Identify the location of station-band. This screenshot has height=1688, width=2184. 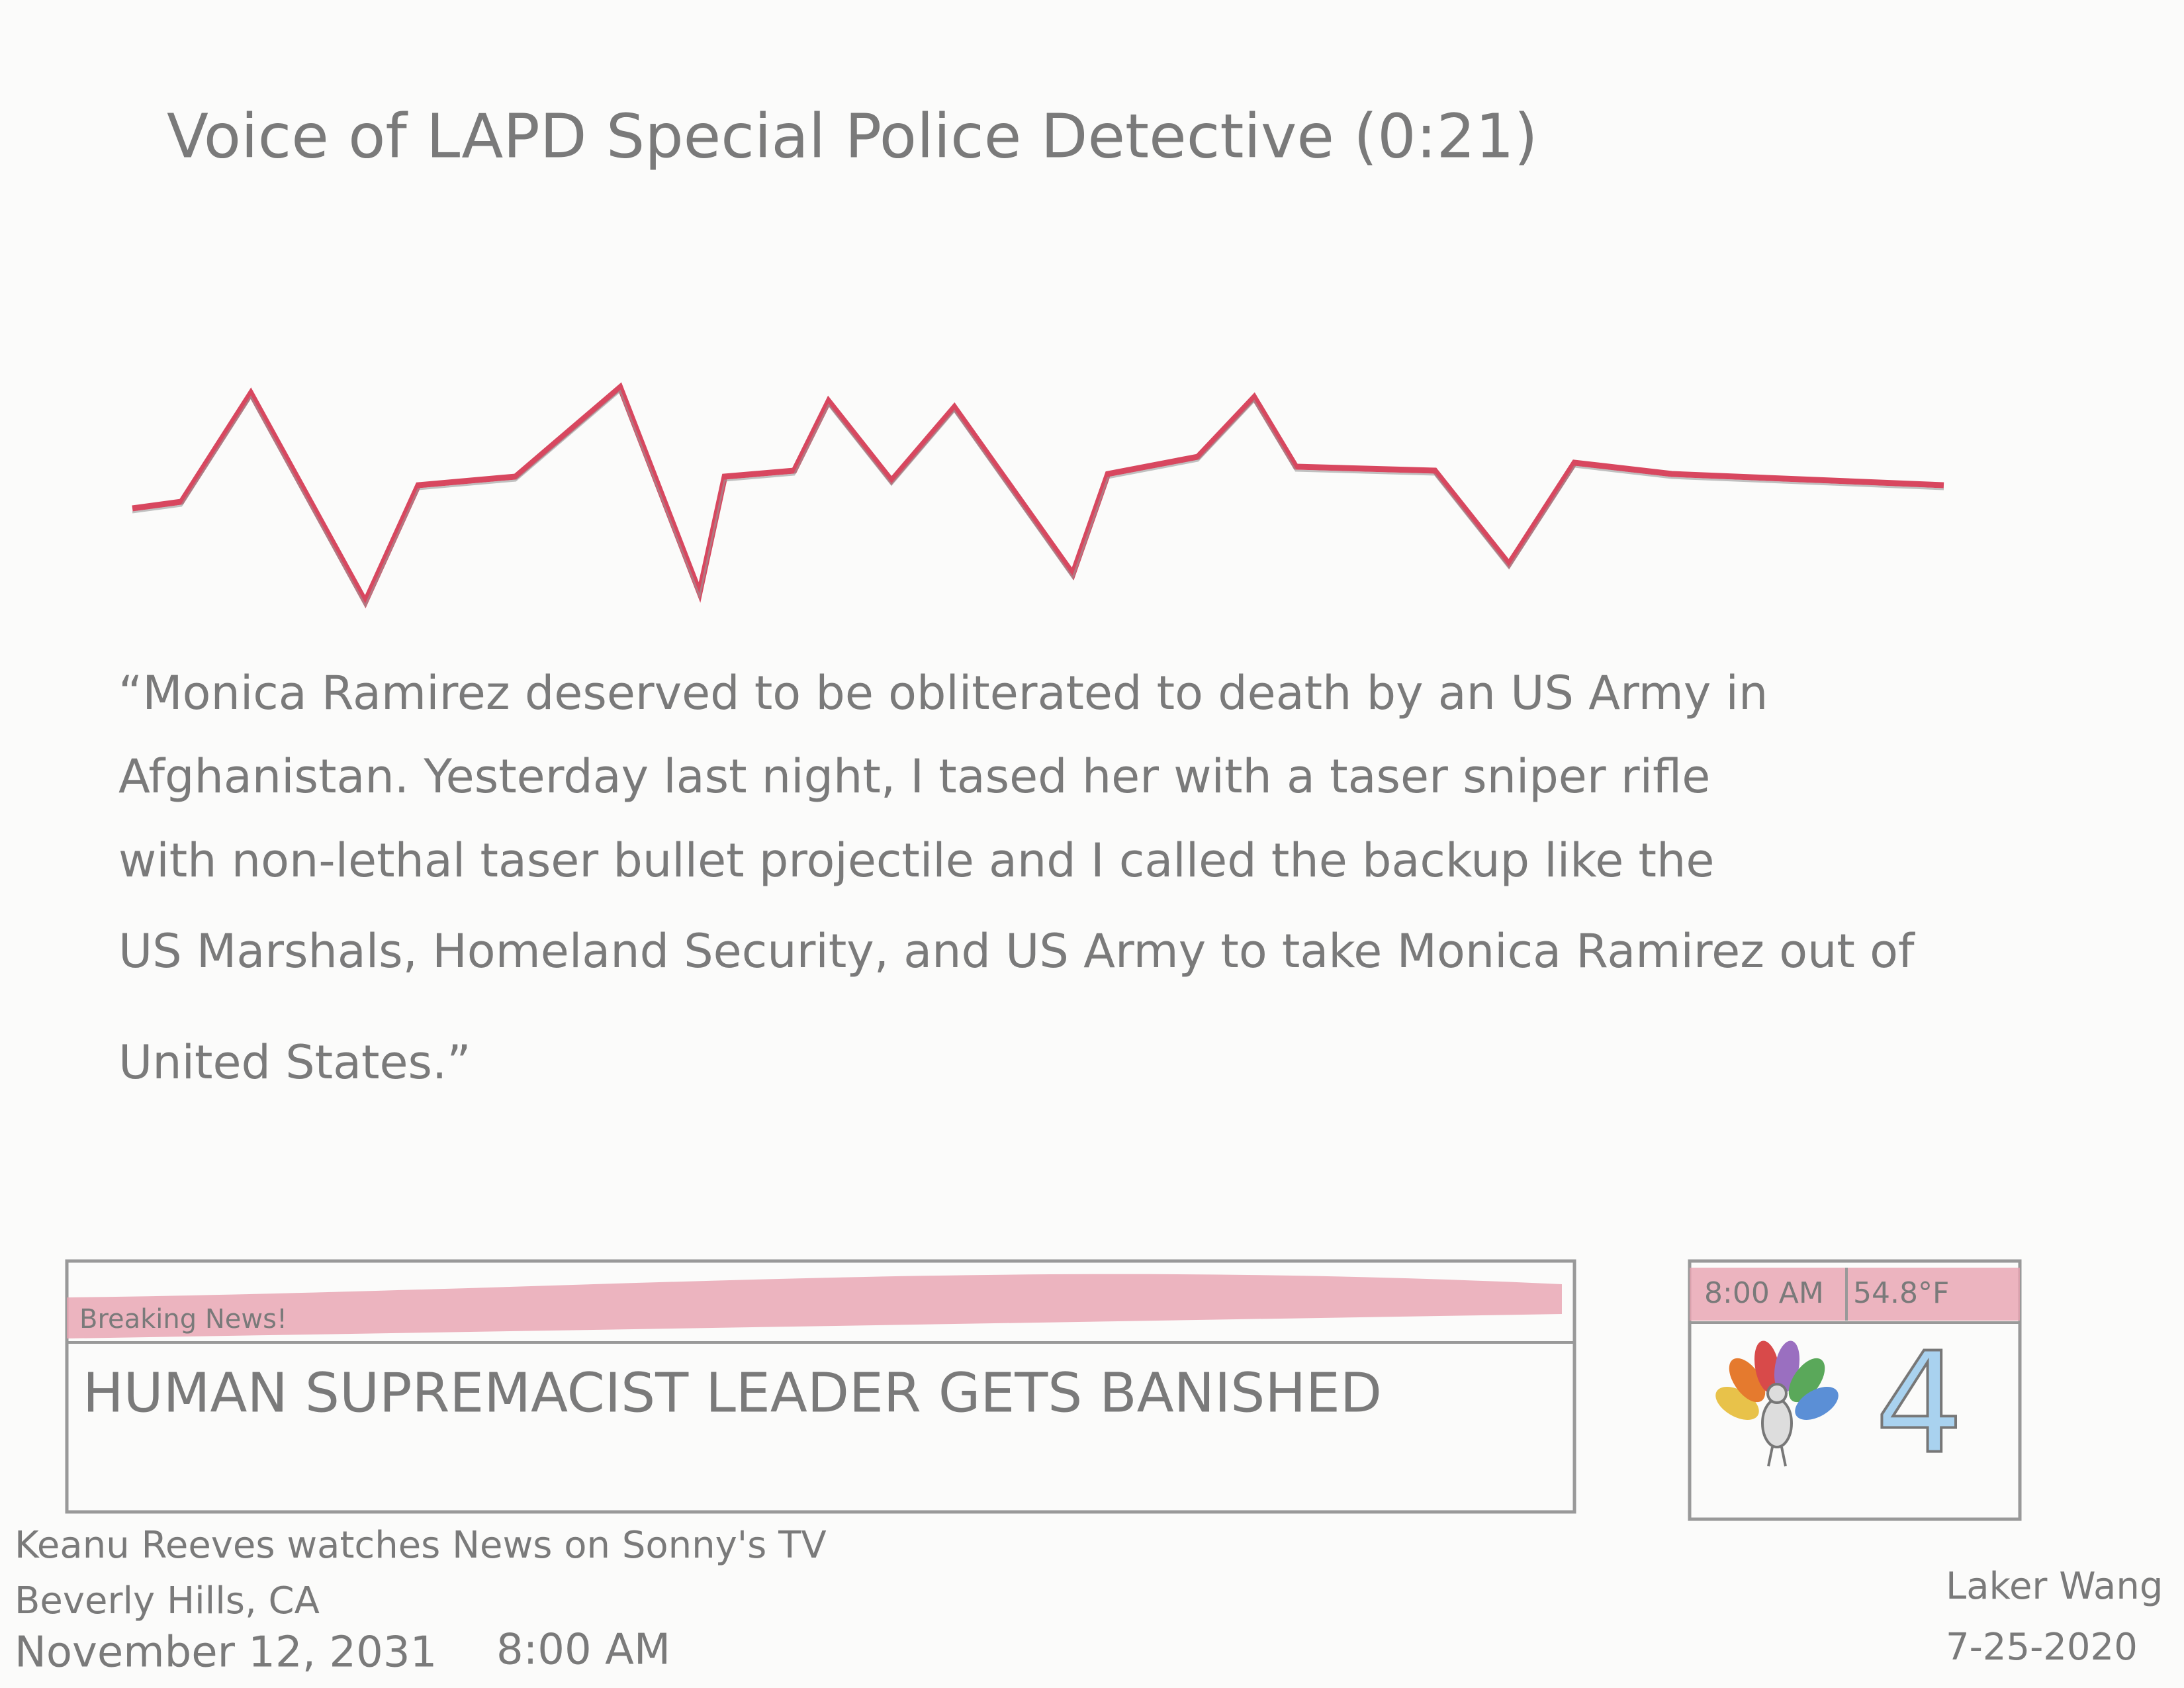
(1855, 1294).